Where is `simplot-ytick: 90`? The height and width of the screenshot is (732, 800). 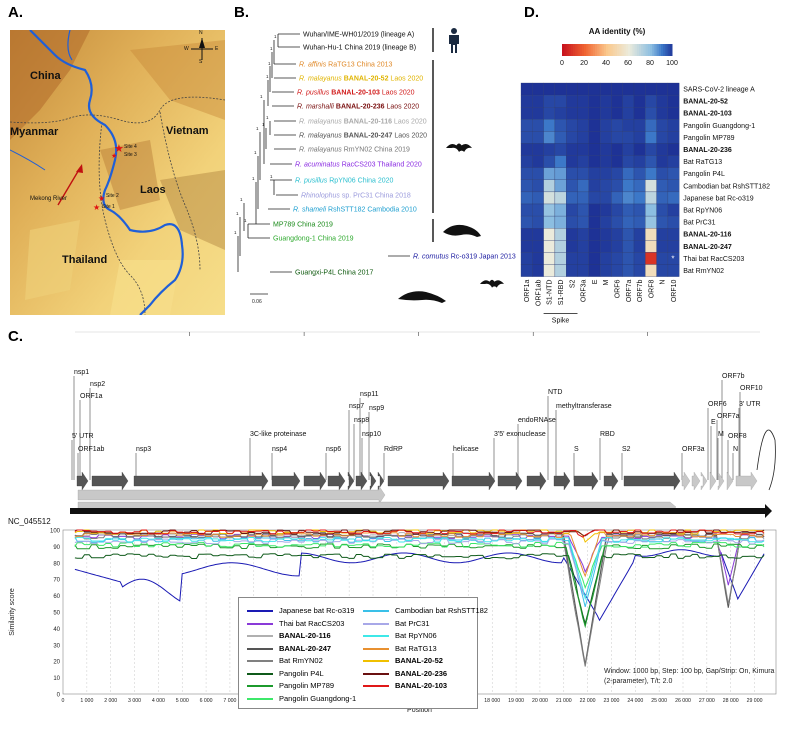
simplot-ytick: 90 is located at coordinates (56, 548).